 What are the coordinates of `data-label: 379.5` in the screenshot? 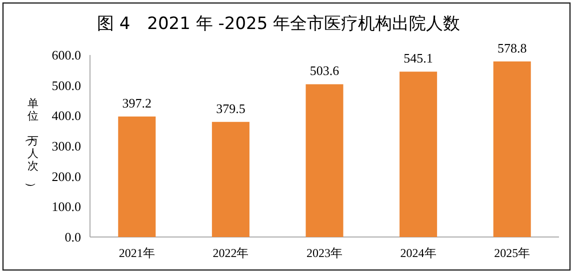 It's located at (231, 108).